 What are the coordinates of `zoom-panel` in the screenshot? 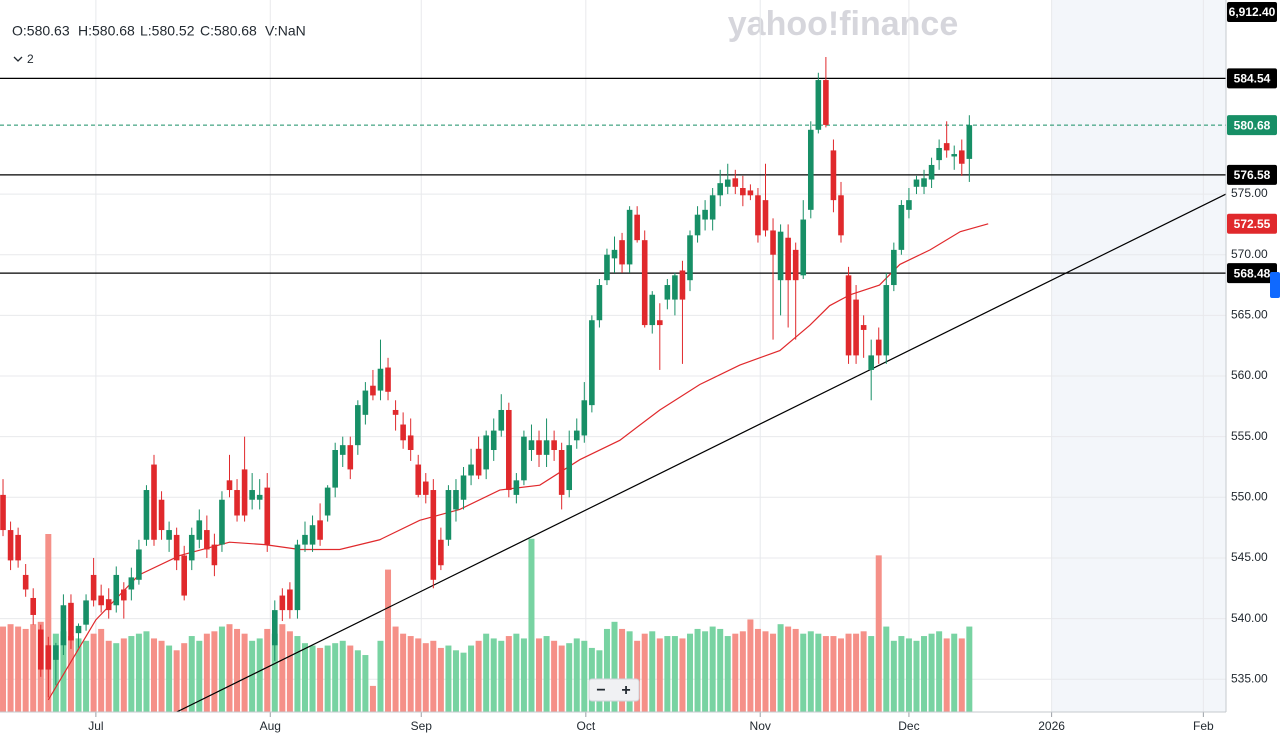 It's located at (614, 690).